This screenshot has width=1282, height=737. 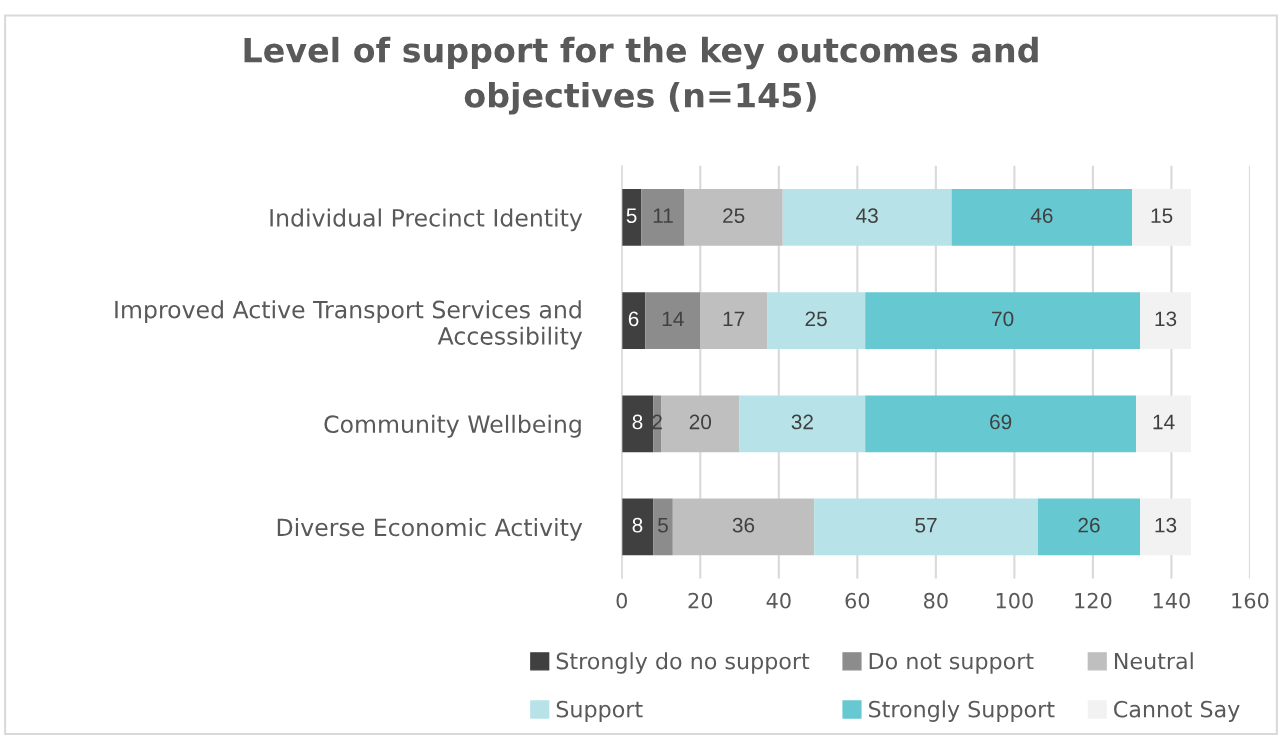 What do you see at coordinates (599, 711) in the screenshot?
I see `legend-label: Support` at bounding box center [599, 711].